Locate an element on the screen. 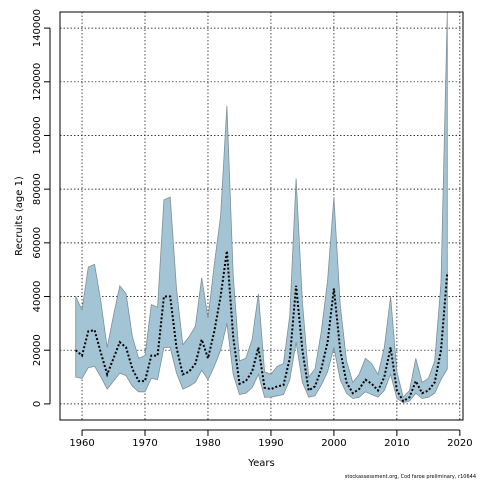 The width and height of the screenshot is (480, 480). y-tick-label: 100000 is located at coordinates (37, 135).